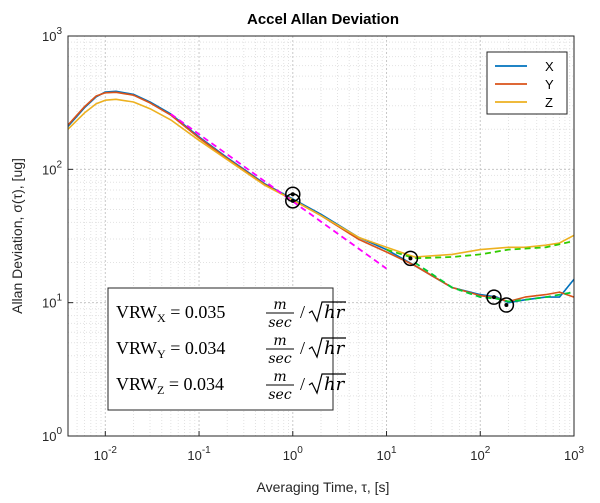 The image size is (600, 503). Describe the element at coordinates (52, 435) in the screenshot. I see `y-tick-label: 10⁰` at that location.